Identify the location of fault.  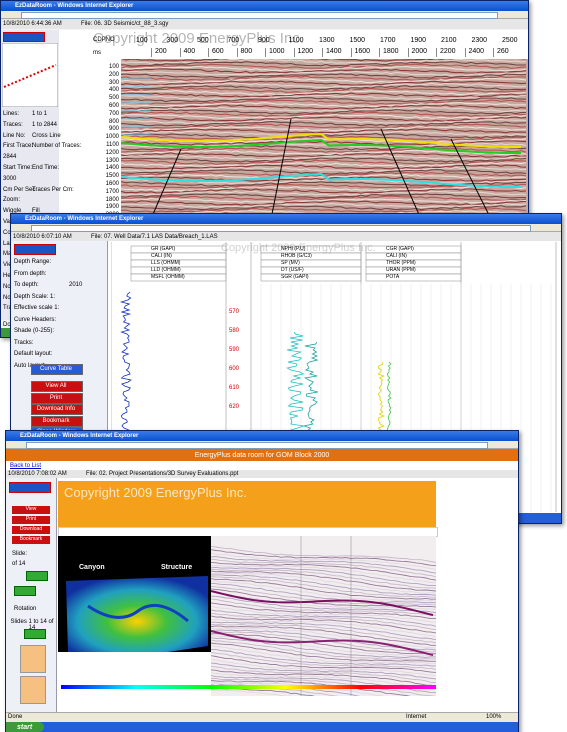
(471, 178).